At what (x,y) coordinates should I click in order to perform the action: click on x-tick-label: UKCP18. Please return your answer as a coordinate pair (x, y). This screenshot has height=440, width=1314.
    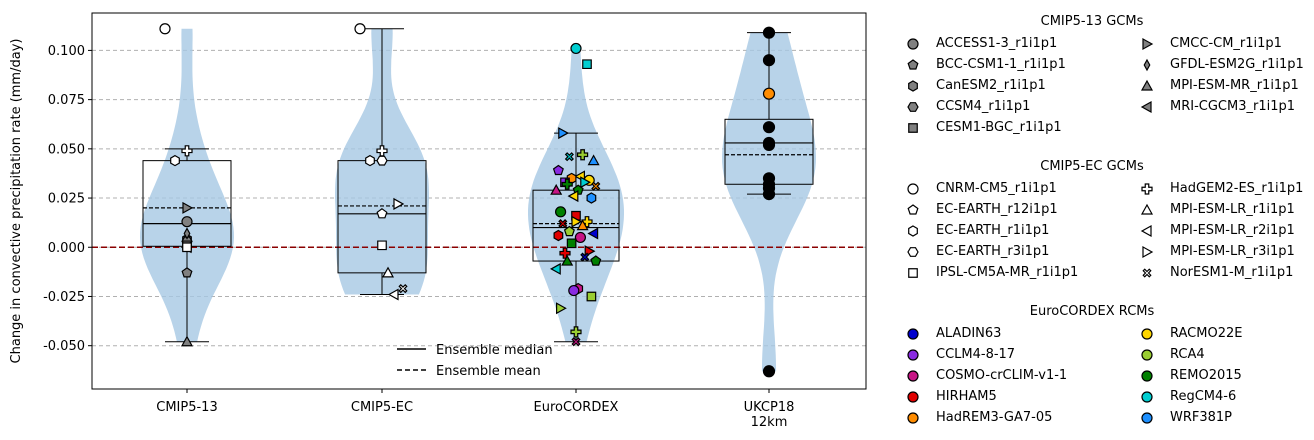
    Looking at the image, I should click on (769, 407).